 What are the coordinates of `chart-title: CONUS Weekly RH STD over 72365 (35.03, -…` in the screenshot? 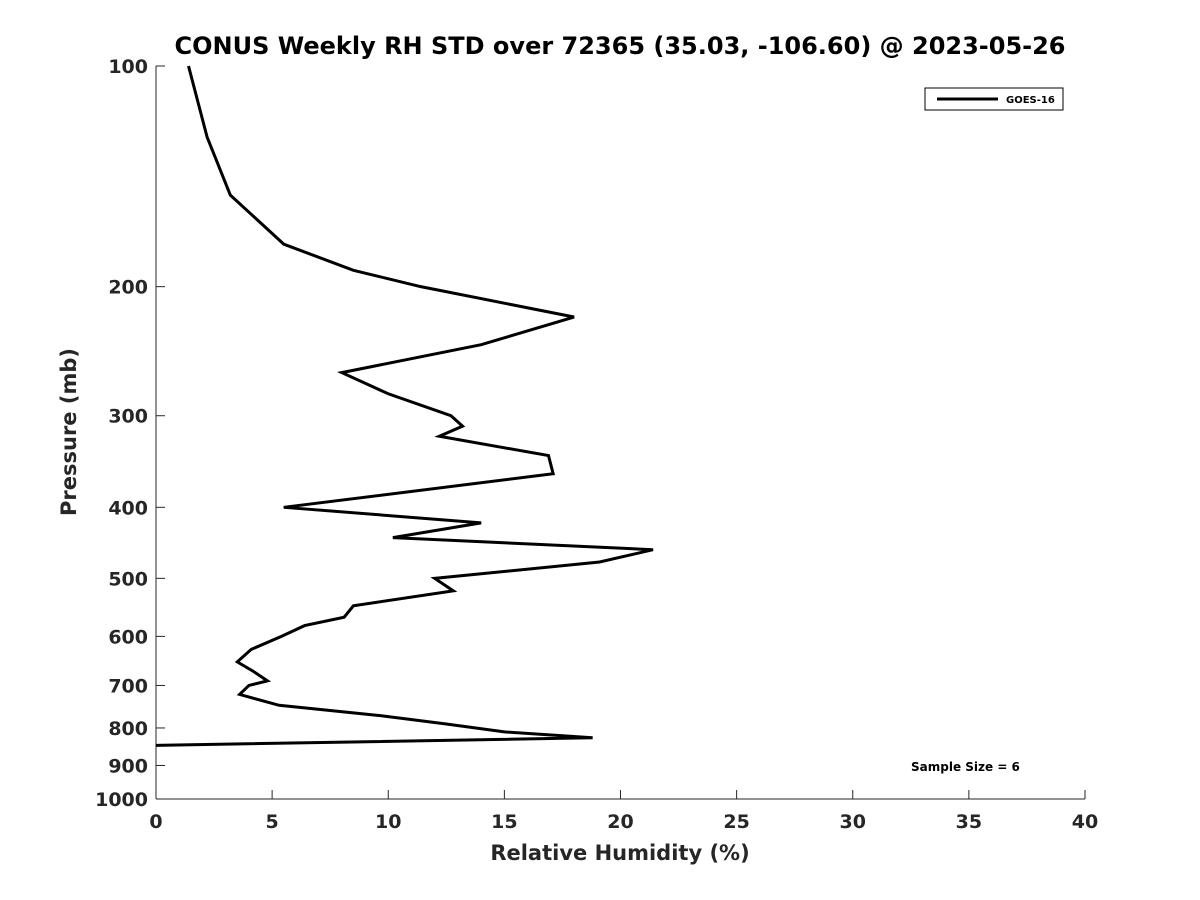 It's located at (619, 46).